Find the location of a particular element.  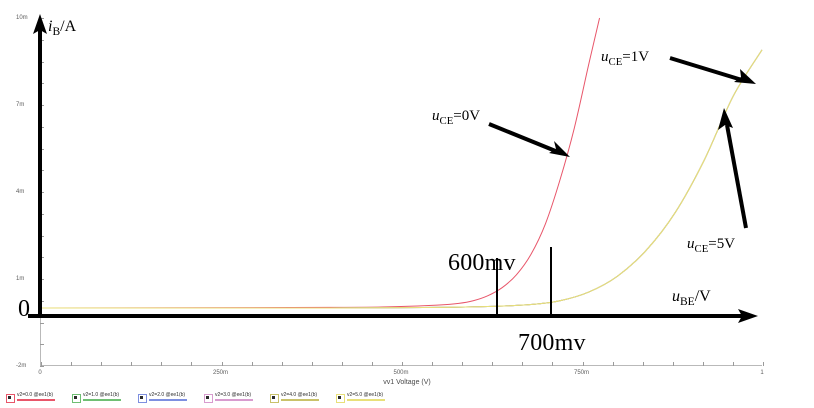

origin-label: 0 is located at coordinates (24, 309).